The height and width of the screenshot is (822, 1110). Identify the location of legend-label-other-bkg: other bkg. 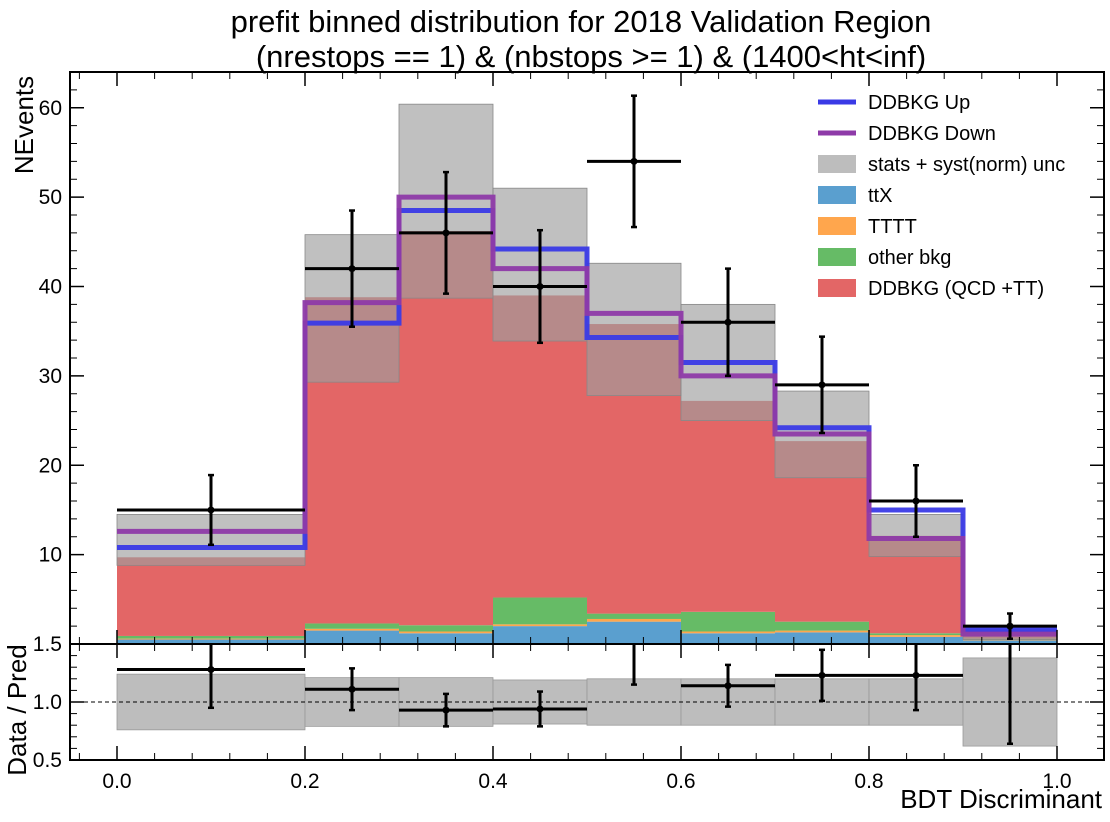
(909, 258).